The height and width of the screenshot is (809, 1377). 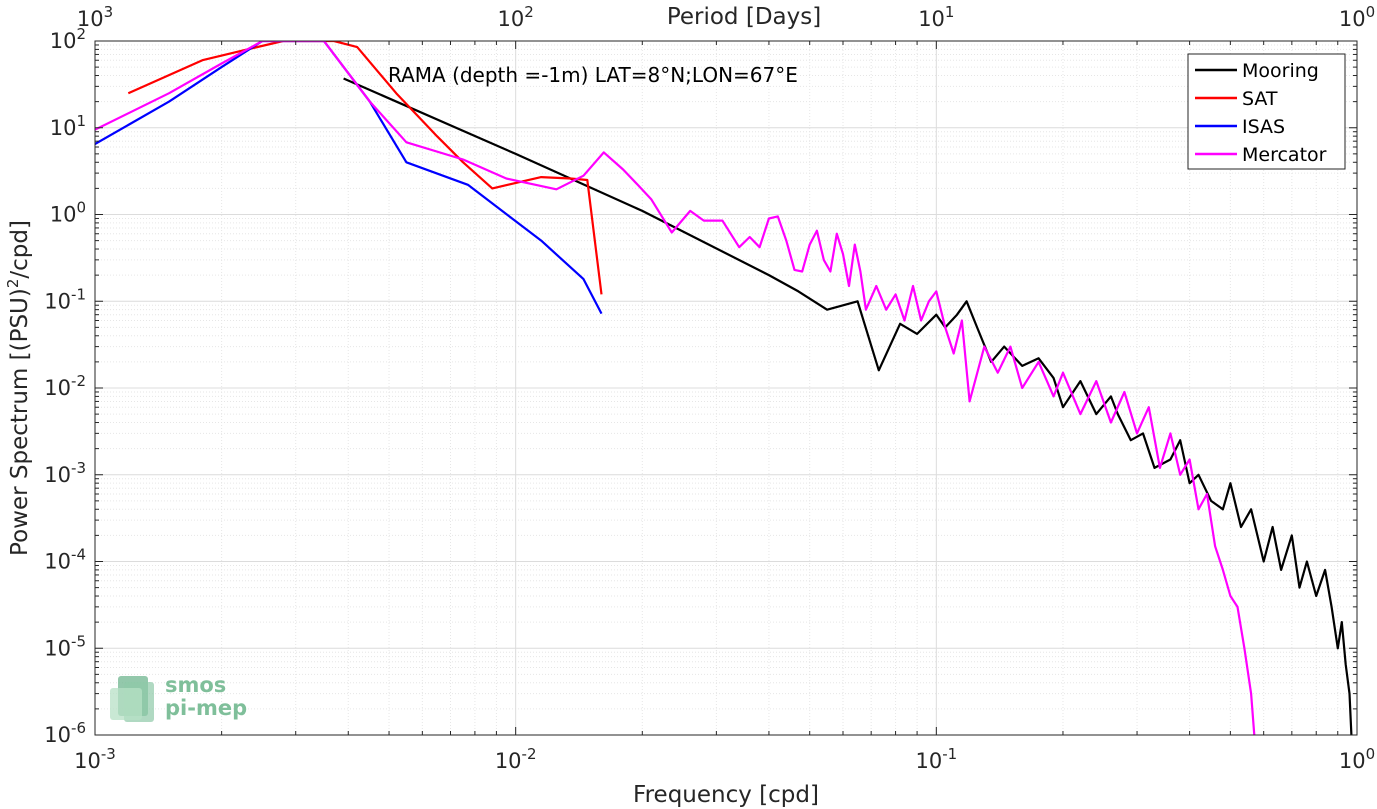 I want to click on top-tick-label-exp: 0, so click(x=1371, y=12).